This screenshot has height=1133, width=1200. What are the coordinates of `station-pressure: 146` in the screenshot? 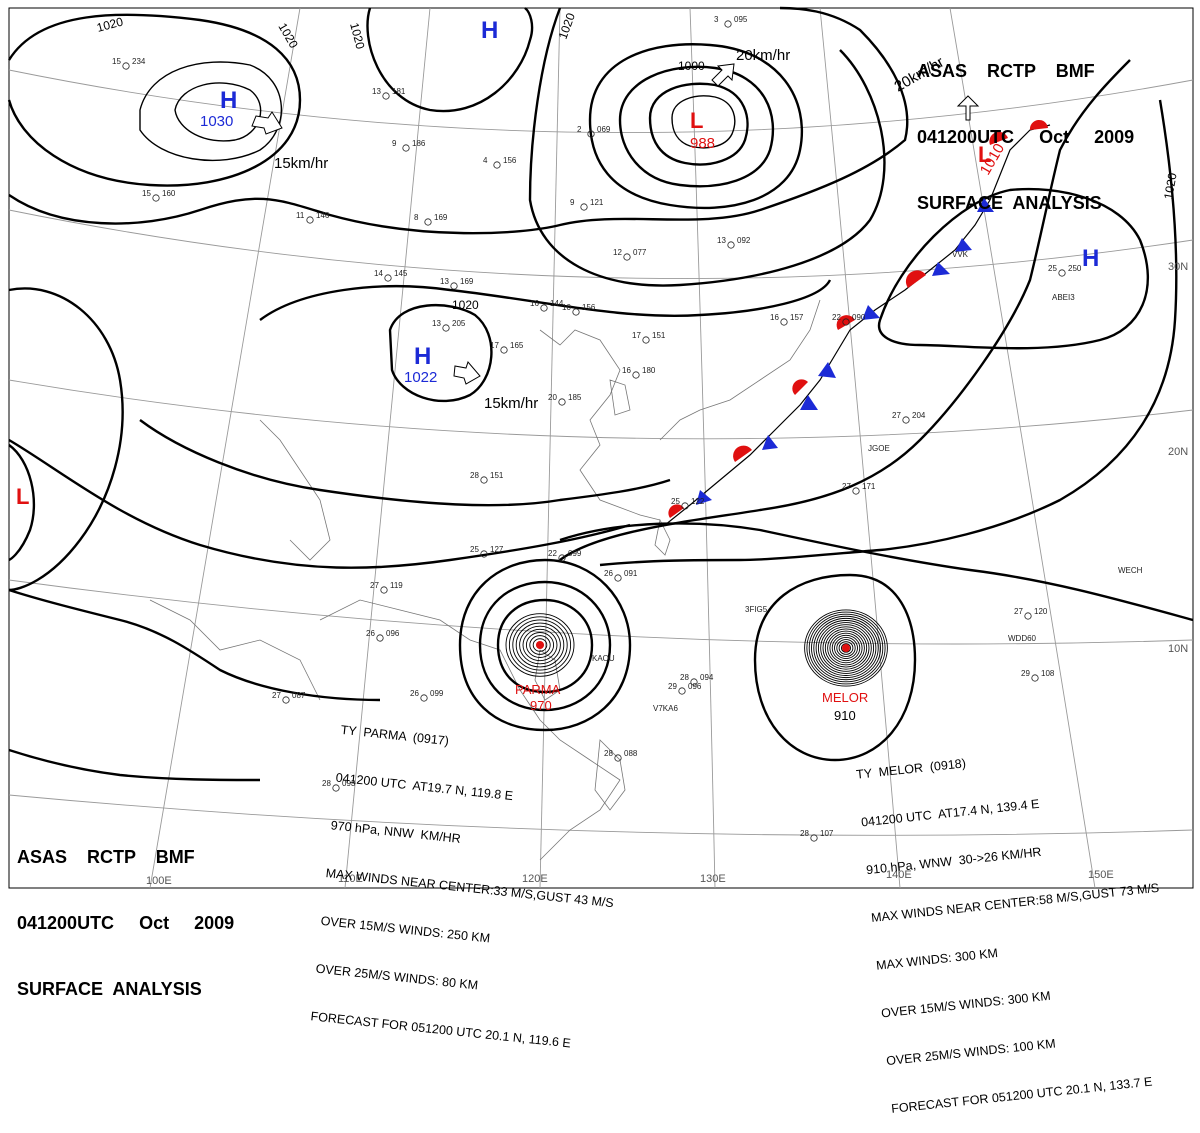 It's located at (323, 215).